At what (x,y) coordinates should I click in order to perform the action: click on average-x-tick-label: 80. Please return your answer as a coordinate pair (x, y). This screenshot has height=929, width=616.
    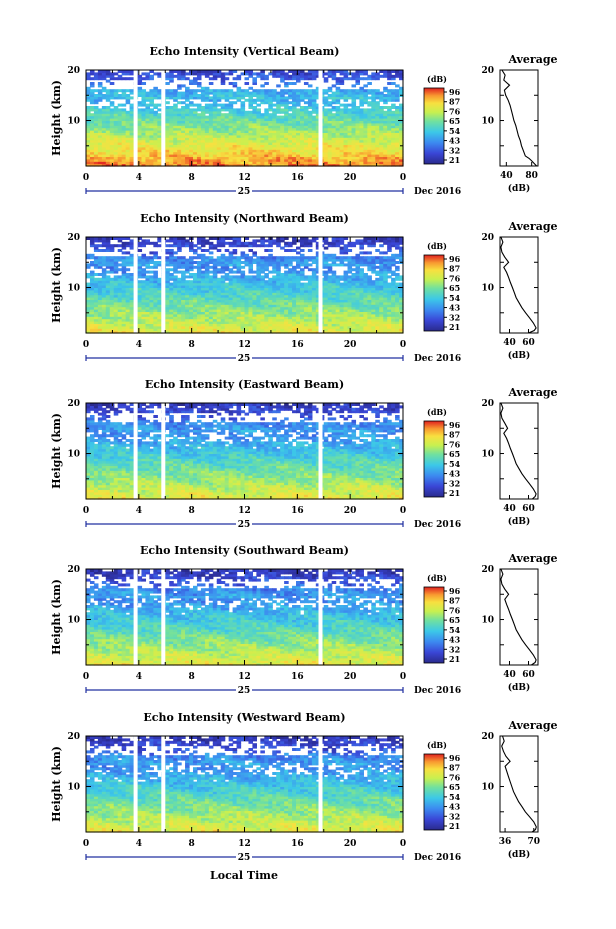
    Looking at the image, I should click on (531, 176).